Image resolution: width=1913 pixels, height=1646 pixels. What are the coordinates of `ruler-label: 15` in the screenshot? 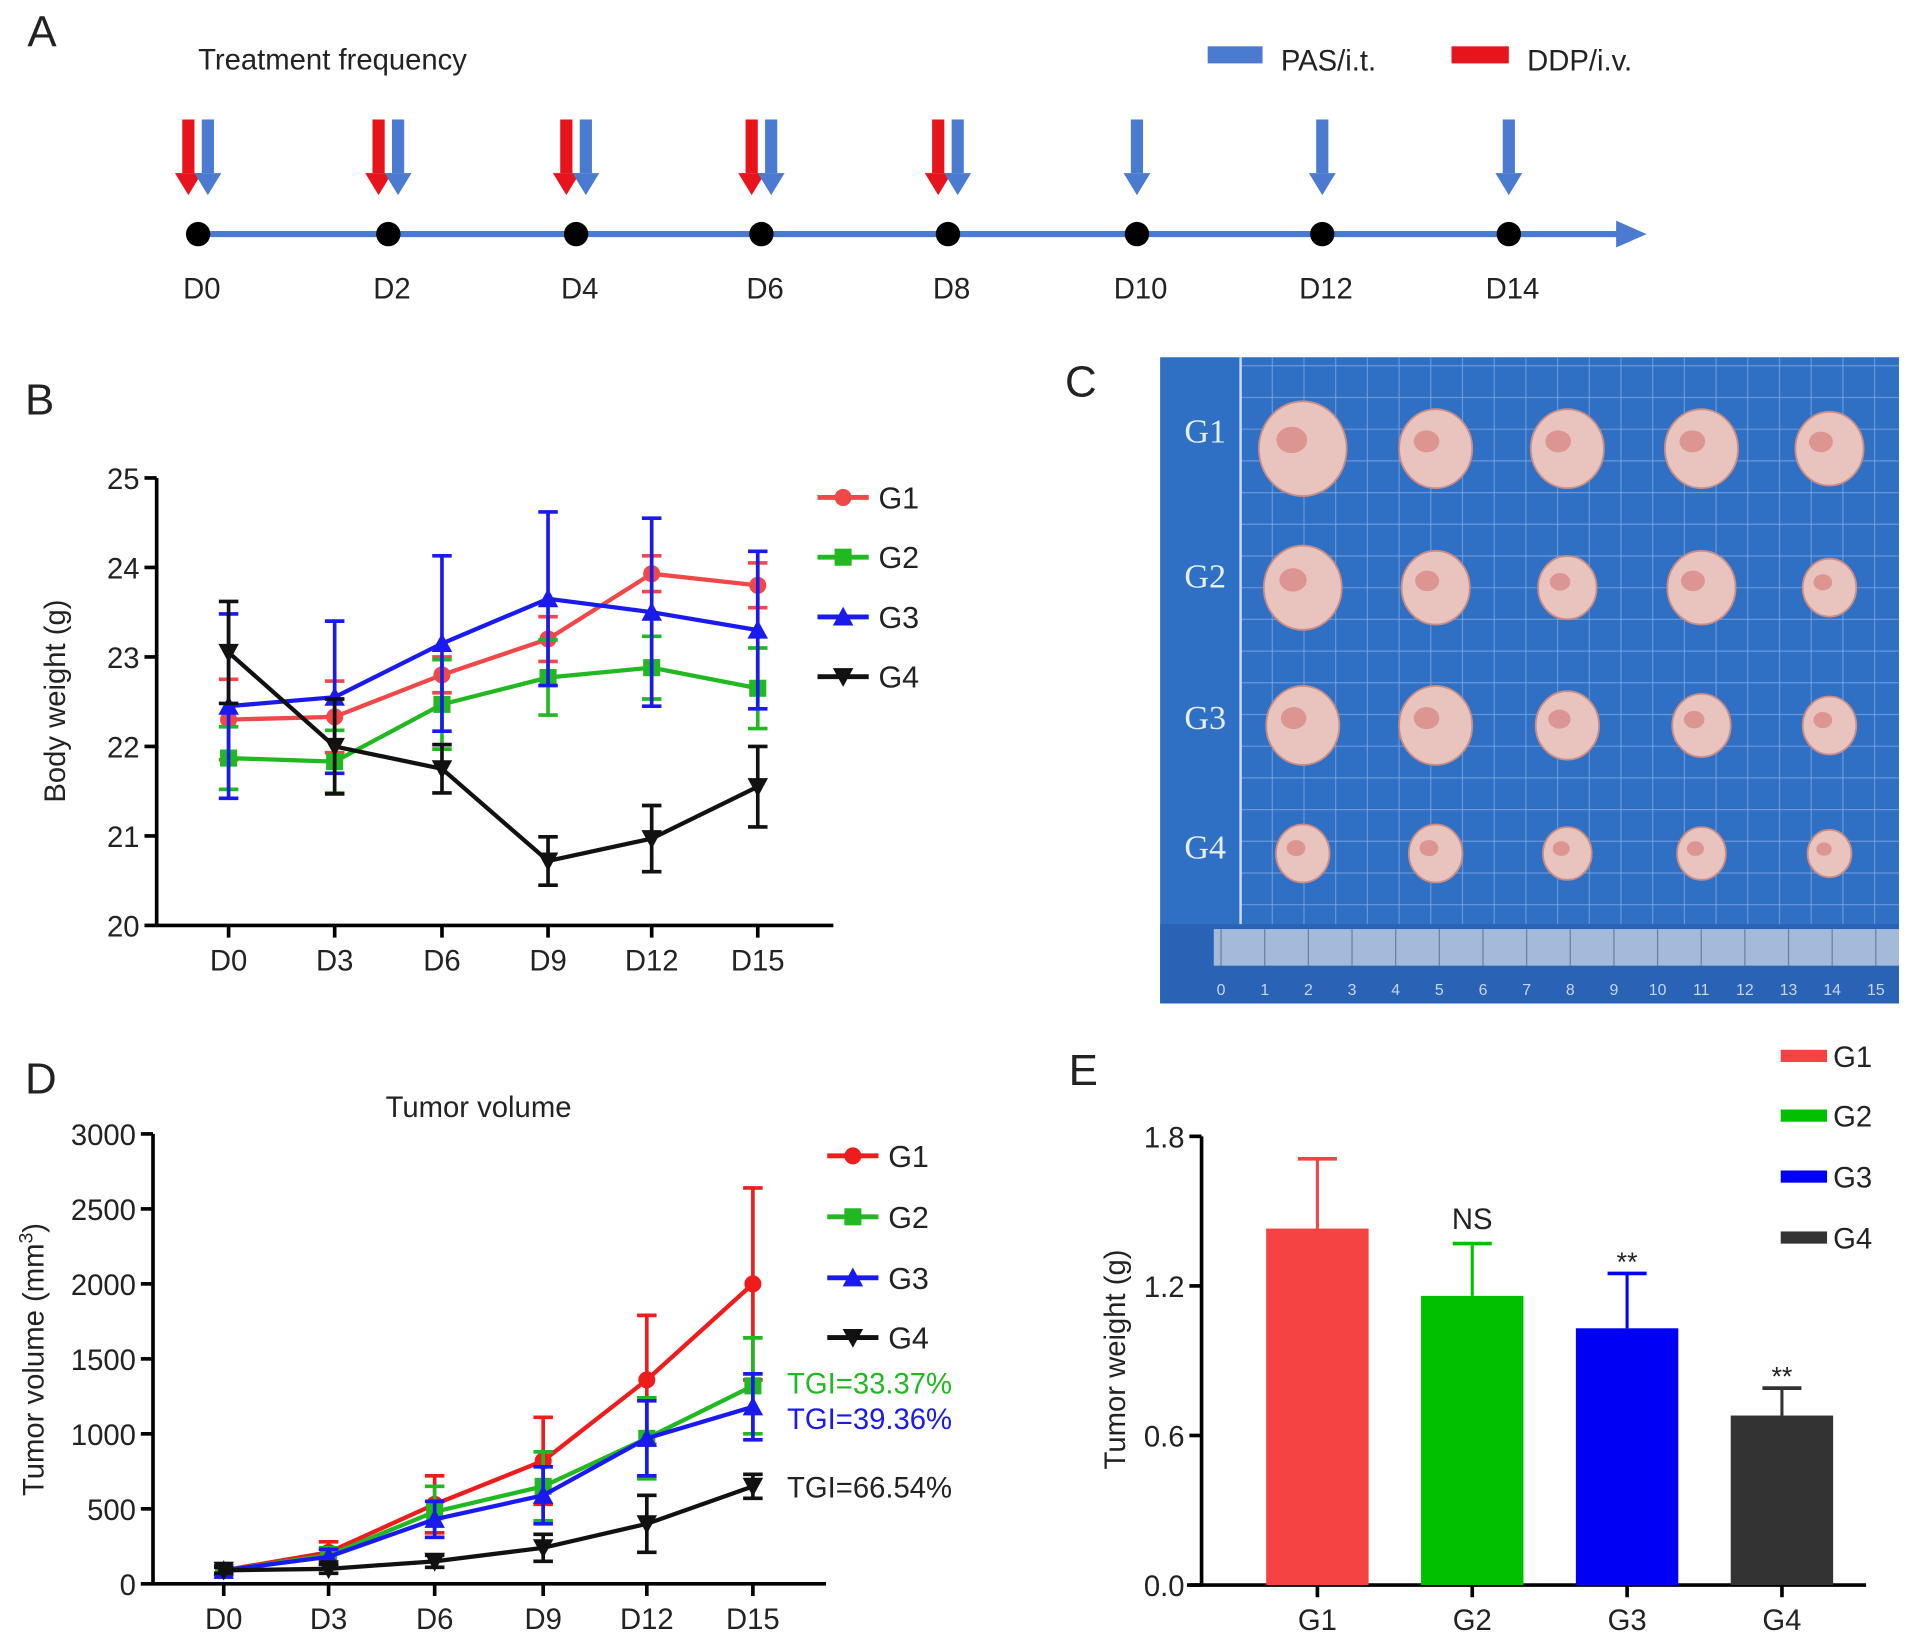 It's located at (1876, 990).